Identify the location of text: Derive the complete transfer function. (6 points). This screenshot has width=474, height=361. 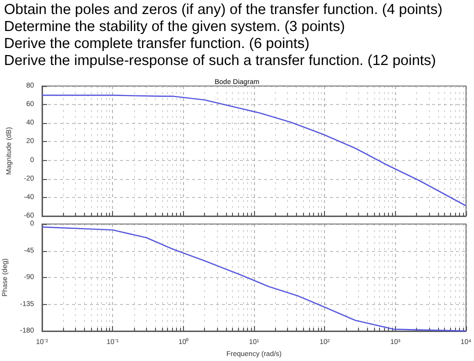
(157, 44).